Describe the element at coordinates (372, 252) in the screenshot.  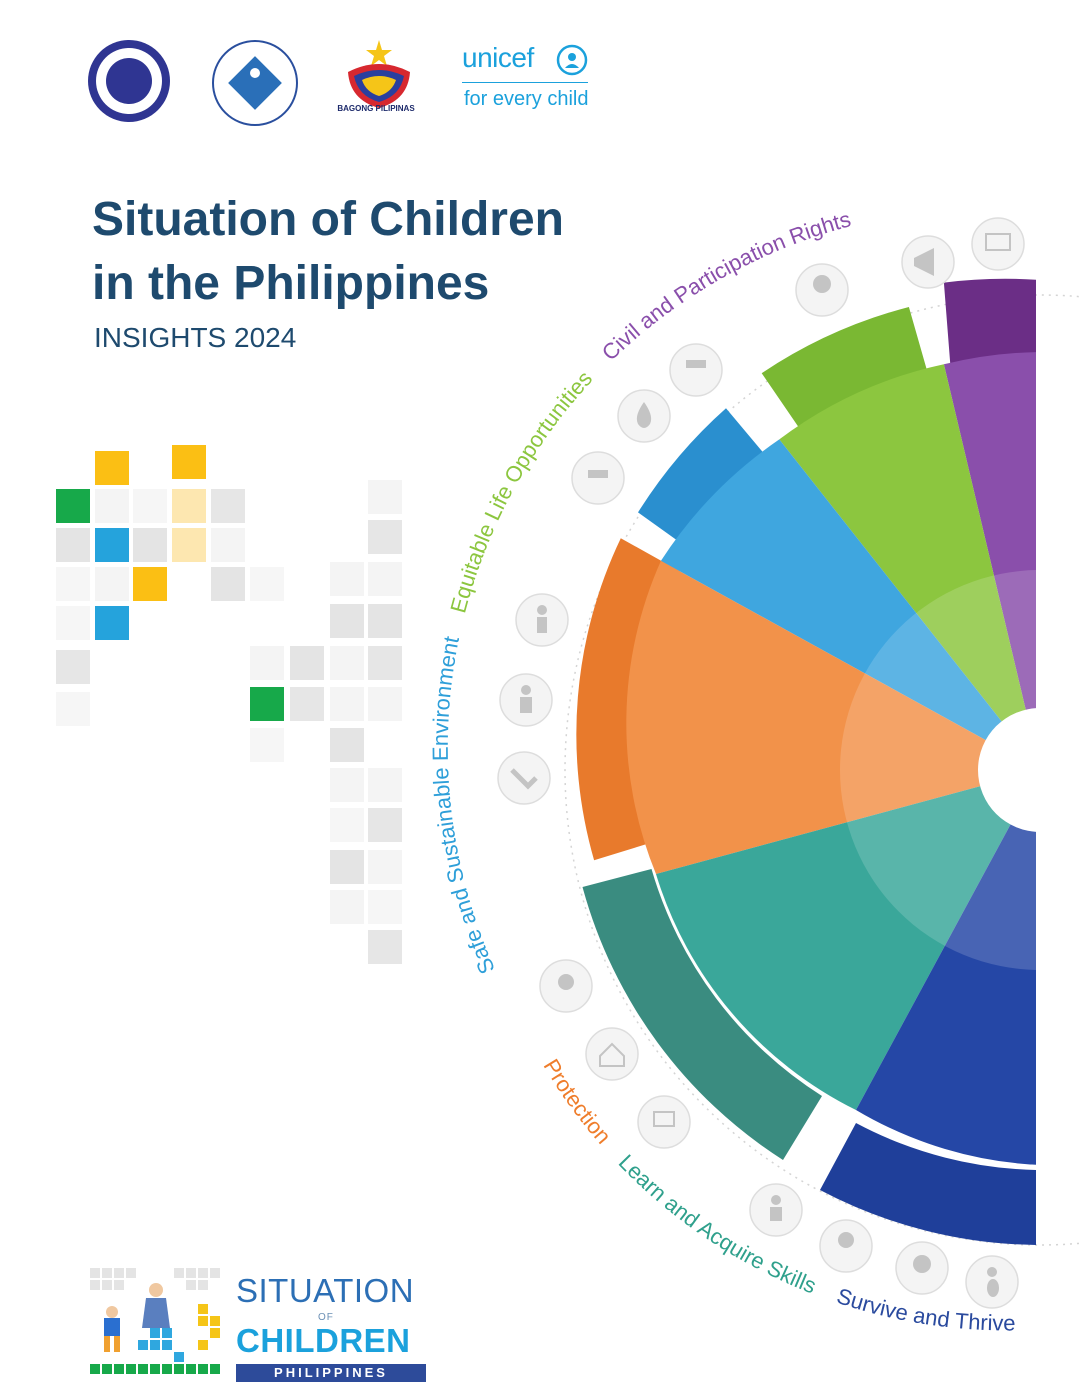
I see `cover-title: Situation of Children in the Philippines` at that location.